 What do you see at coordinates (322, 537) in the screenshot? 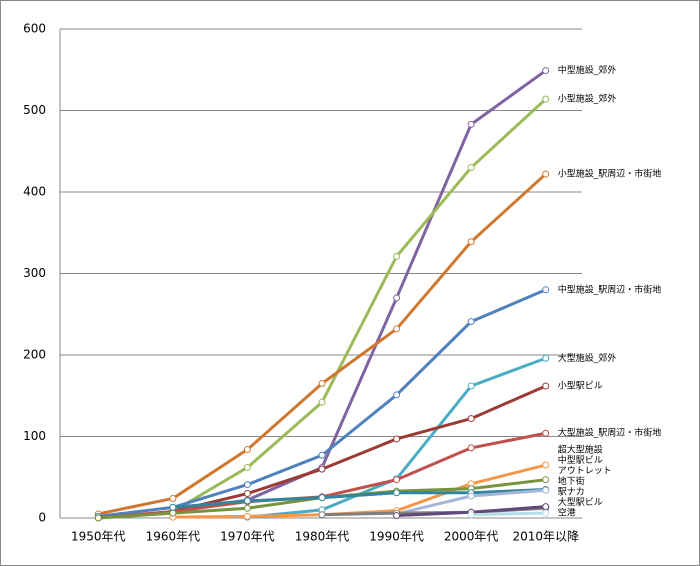
I see `x-tick-label: 1980年代` at bounding box center [322, 537].